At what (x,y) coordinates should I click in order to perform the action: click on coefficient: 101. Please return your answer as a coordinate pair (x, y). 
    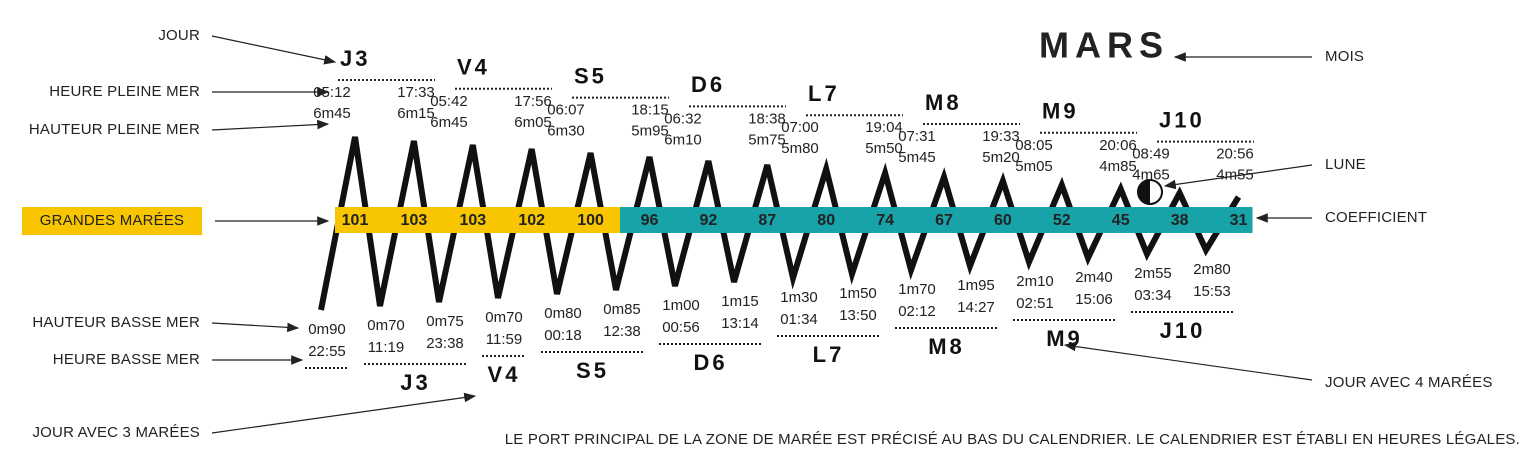
    Looking at the image, I should click on (355, 220).